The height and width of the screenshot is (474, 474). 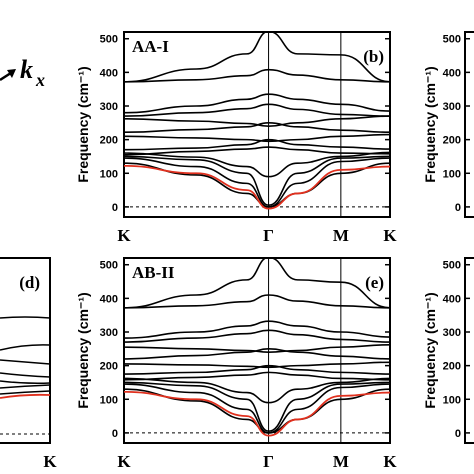 What do you see at coordinates (448, 350) in the screenshot?
I see `panel-right-bottom-partial: 0 100 200 300 400 500 Frequency (cm⁻¹)` at bounding box center [448, 350].